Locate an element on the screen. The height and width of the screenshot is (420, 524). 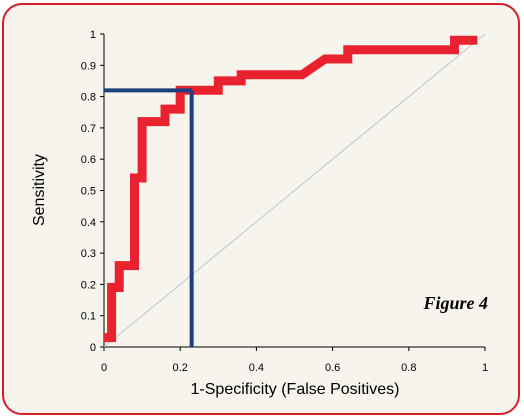
y-tick-label: 0.9 is located at coordinates (88, 66).